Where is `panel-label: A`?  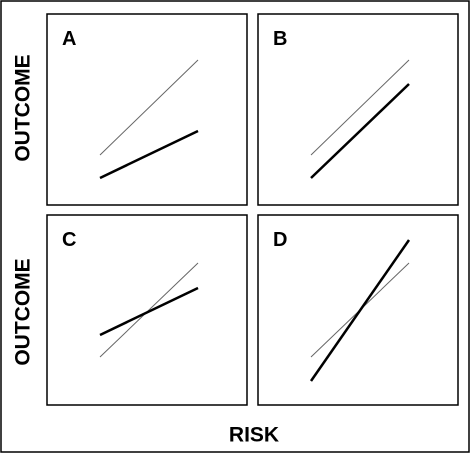 panel-label: A is located at coordinates (69, 39).